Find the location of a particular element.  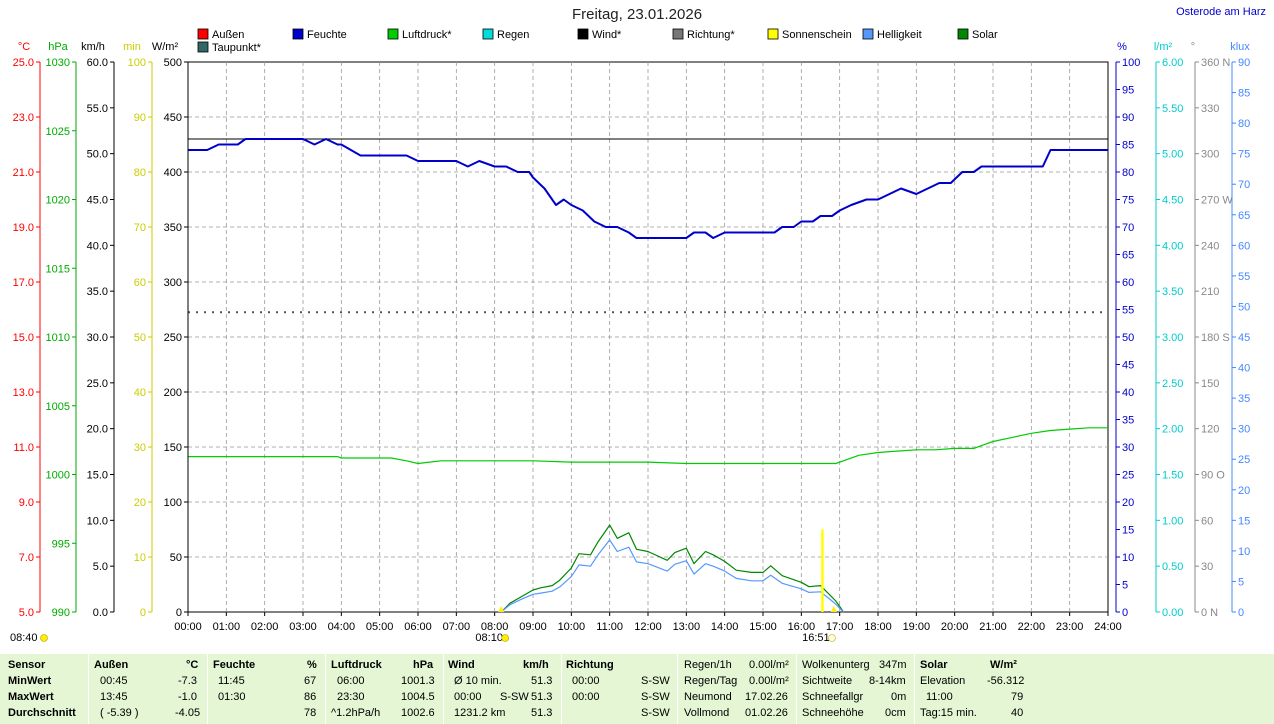

axis-tick-label-solar: 0 is located at coordinates (179, 613).